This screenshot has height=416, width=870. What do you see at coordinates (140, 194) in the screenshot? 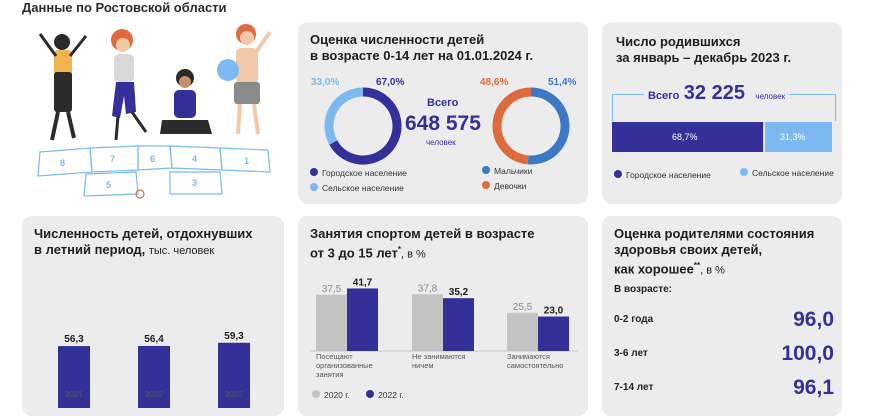
I see `sun-drawing` at bounding box center [140, 194].